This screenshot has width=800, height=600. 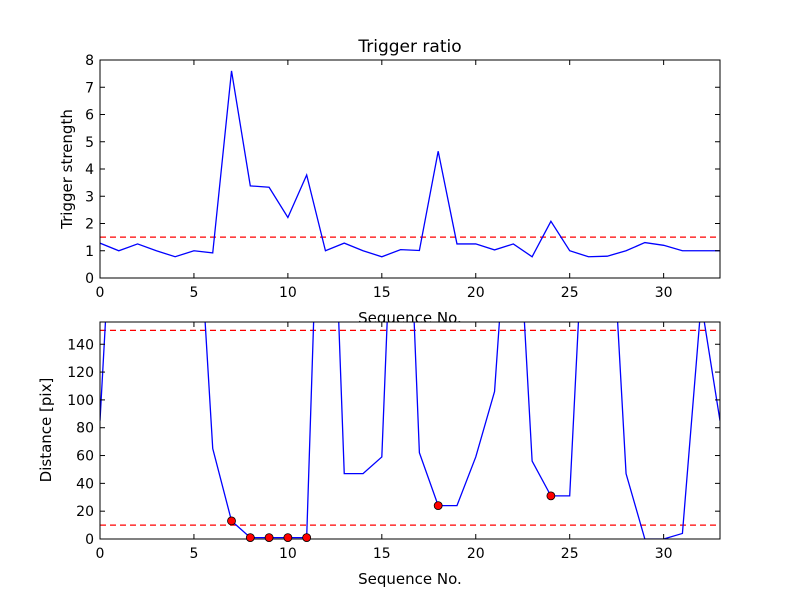 I want to click on y-tick-label: 80, so click(x=85, y=429).